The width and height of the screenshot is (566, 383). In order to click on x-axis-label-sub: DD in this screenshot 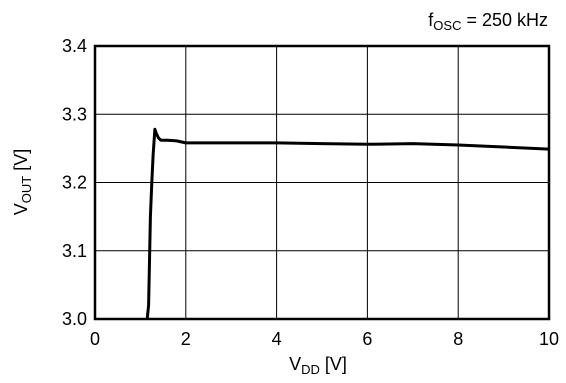, I will do `click(310, 369)`.